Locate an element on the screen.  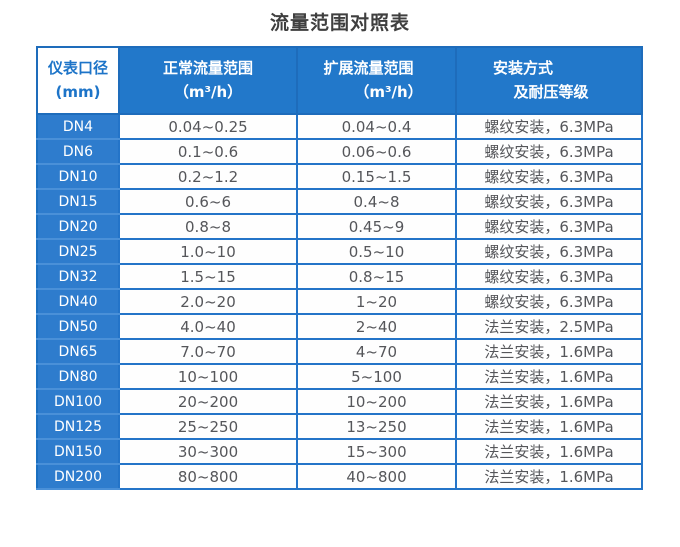
cell-extended-range: 0.4~8 is located at coordinates (376, 201).